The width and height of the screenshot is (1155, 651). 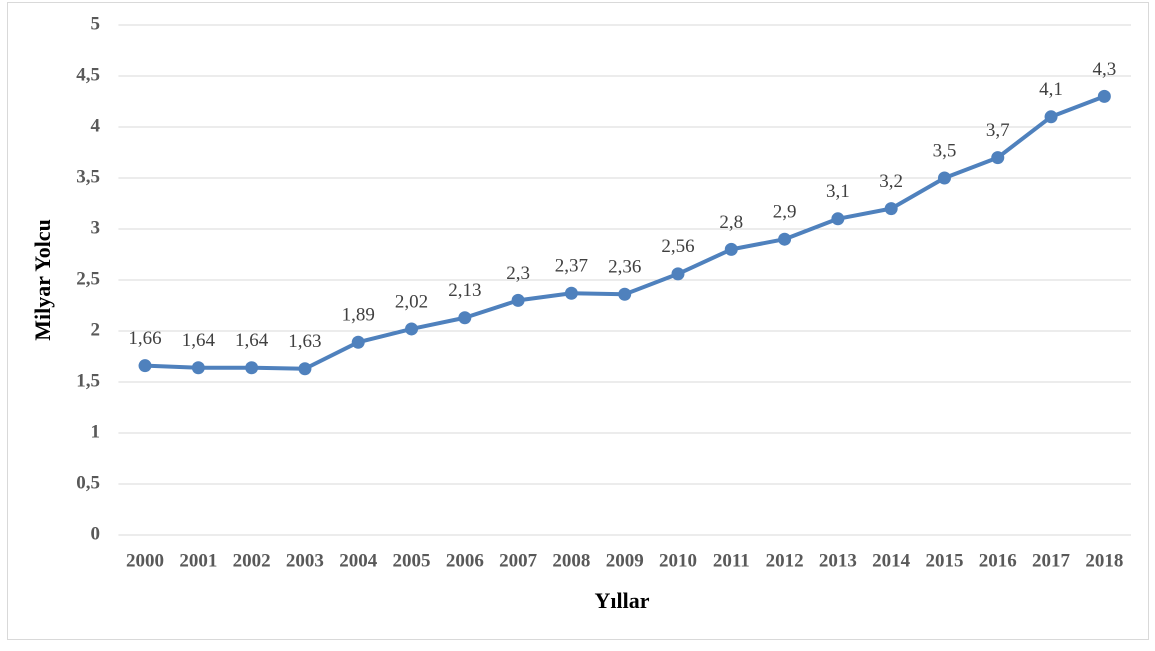 I want to click on x-tick-label: 2009, so click(x=625, y=560).